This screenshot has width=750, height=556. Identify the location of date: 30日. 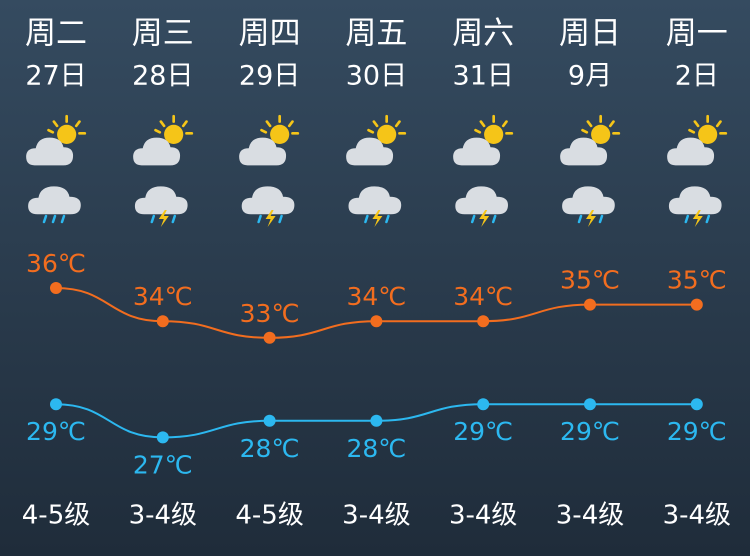
(376, 76).